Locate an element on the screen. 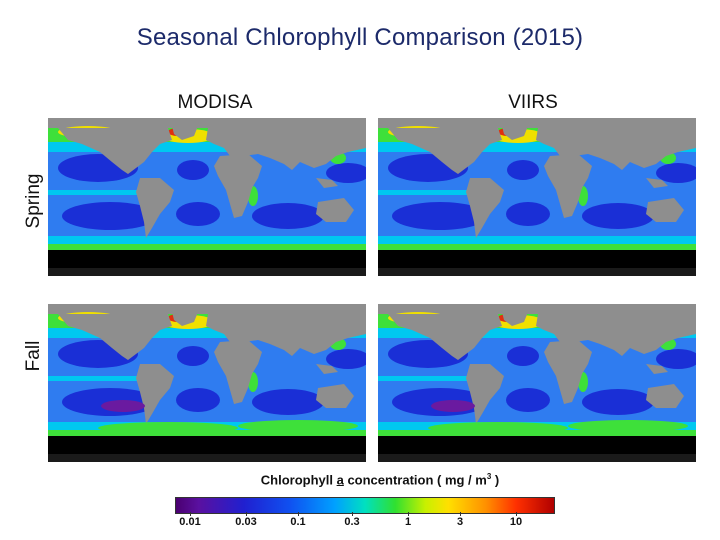 This screenshot has height=540, width=720. colorbar-tick-label: 0.01 is located at coordinates (190, 522).